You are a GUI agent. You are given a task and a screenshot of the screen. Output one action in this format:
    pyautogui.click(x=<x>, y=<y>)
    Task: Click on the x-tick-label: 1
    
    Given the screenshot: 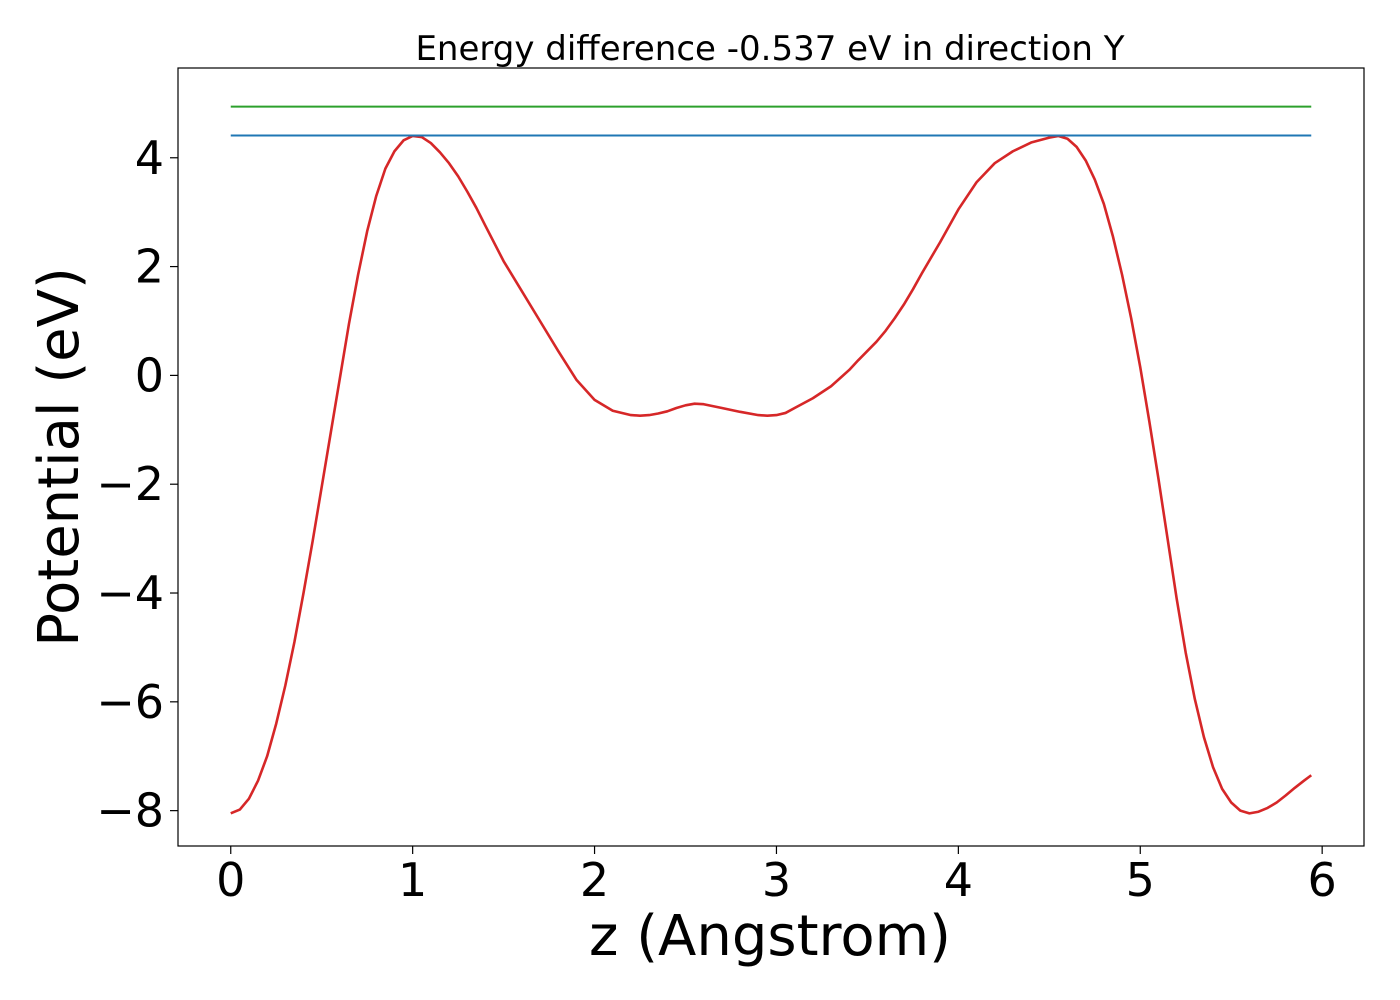 What is the action you would take?
    pyautogui.click(x=412, y=880)
    